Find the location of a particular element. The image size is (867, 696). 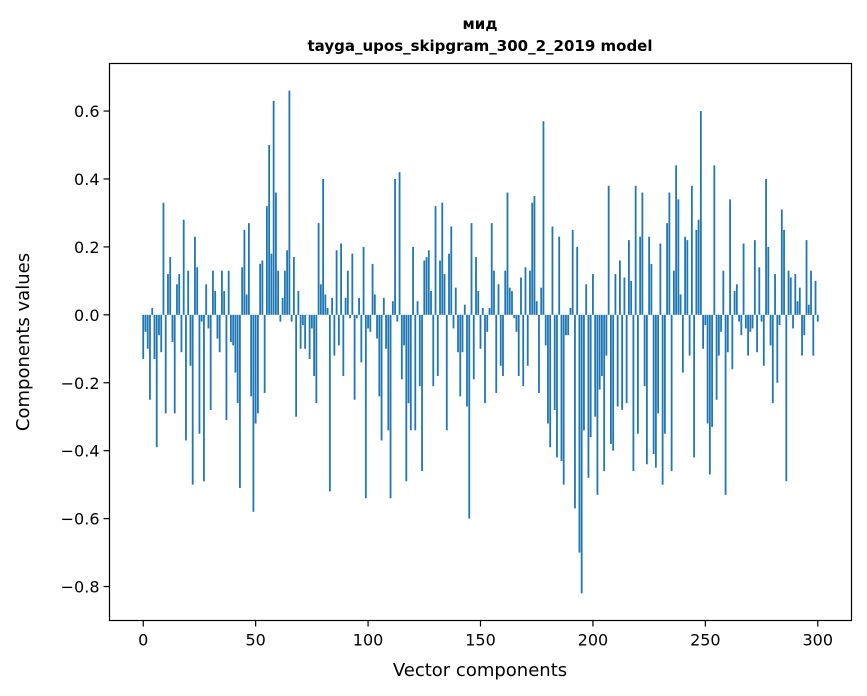

y-tick-label: 0.6 is located at coordinates (86, 111).